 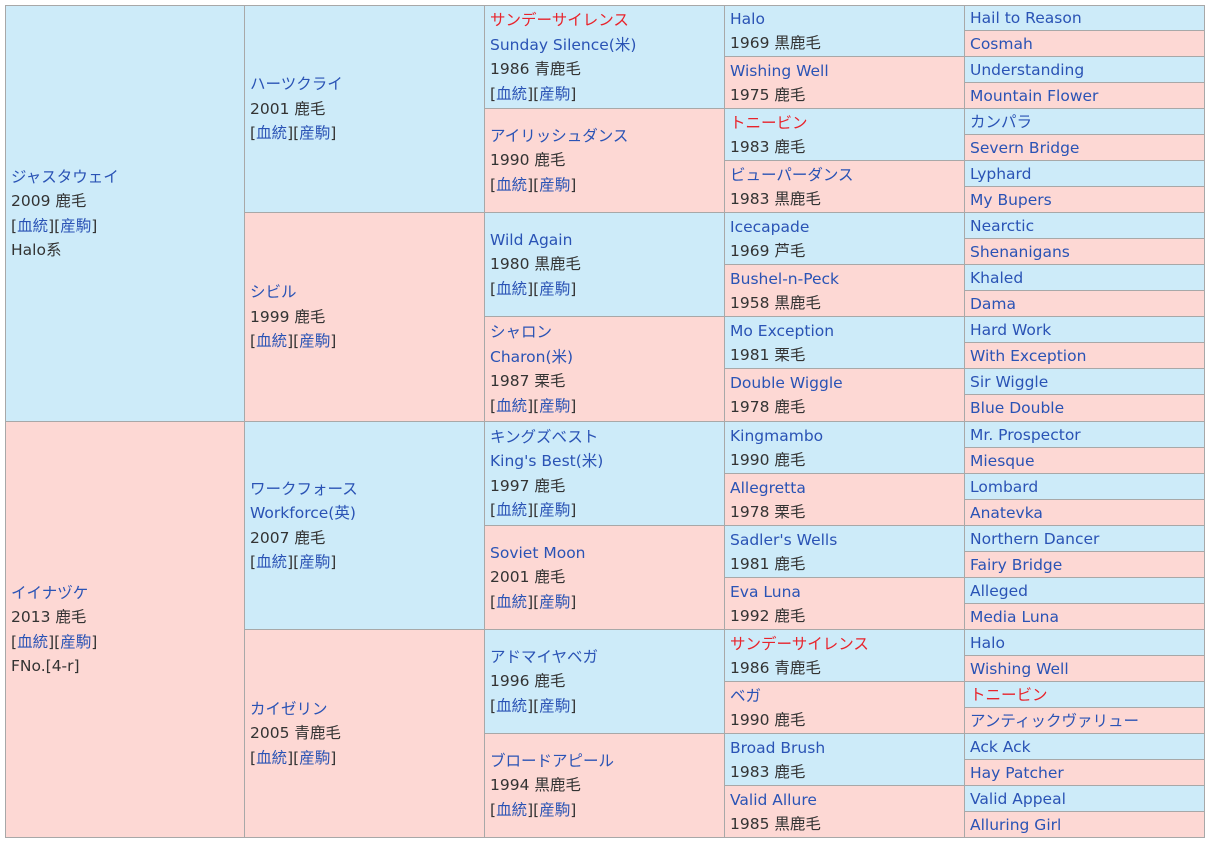 What do you see at coordinates (1027, 69) in the screenshot?
I see `horse-name-link: Understanding` at bounding box center [1027, 69].